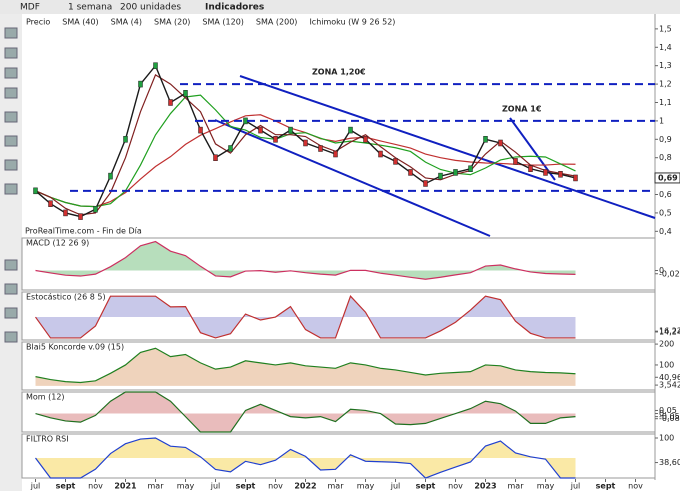 The width and height of the screenshot is (680, 495). What do you see at coordinates (90, 8) in the screenshot?
I see `period: 1 semana` at bounding box center [90, 8].